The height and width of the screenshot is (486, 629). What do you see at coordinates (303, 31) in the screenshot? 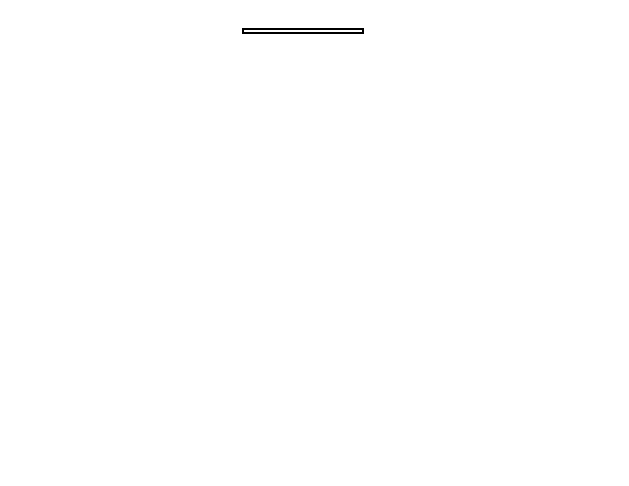
I see `chart-legend` at bounding box center [303, 31].